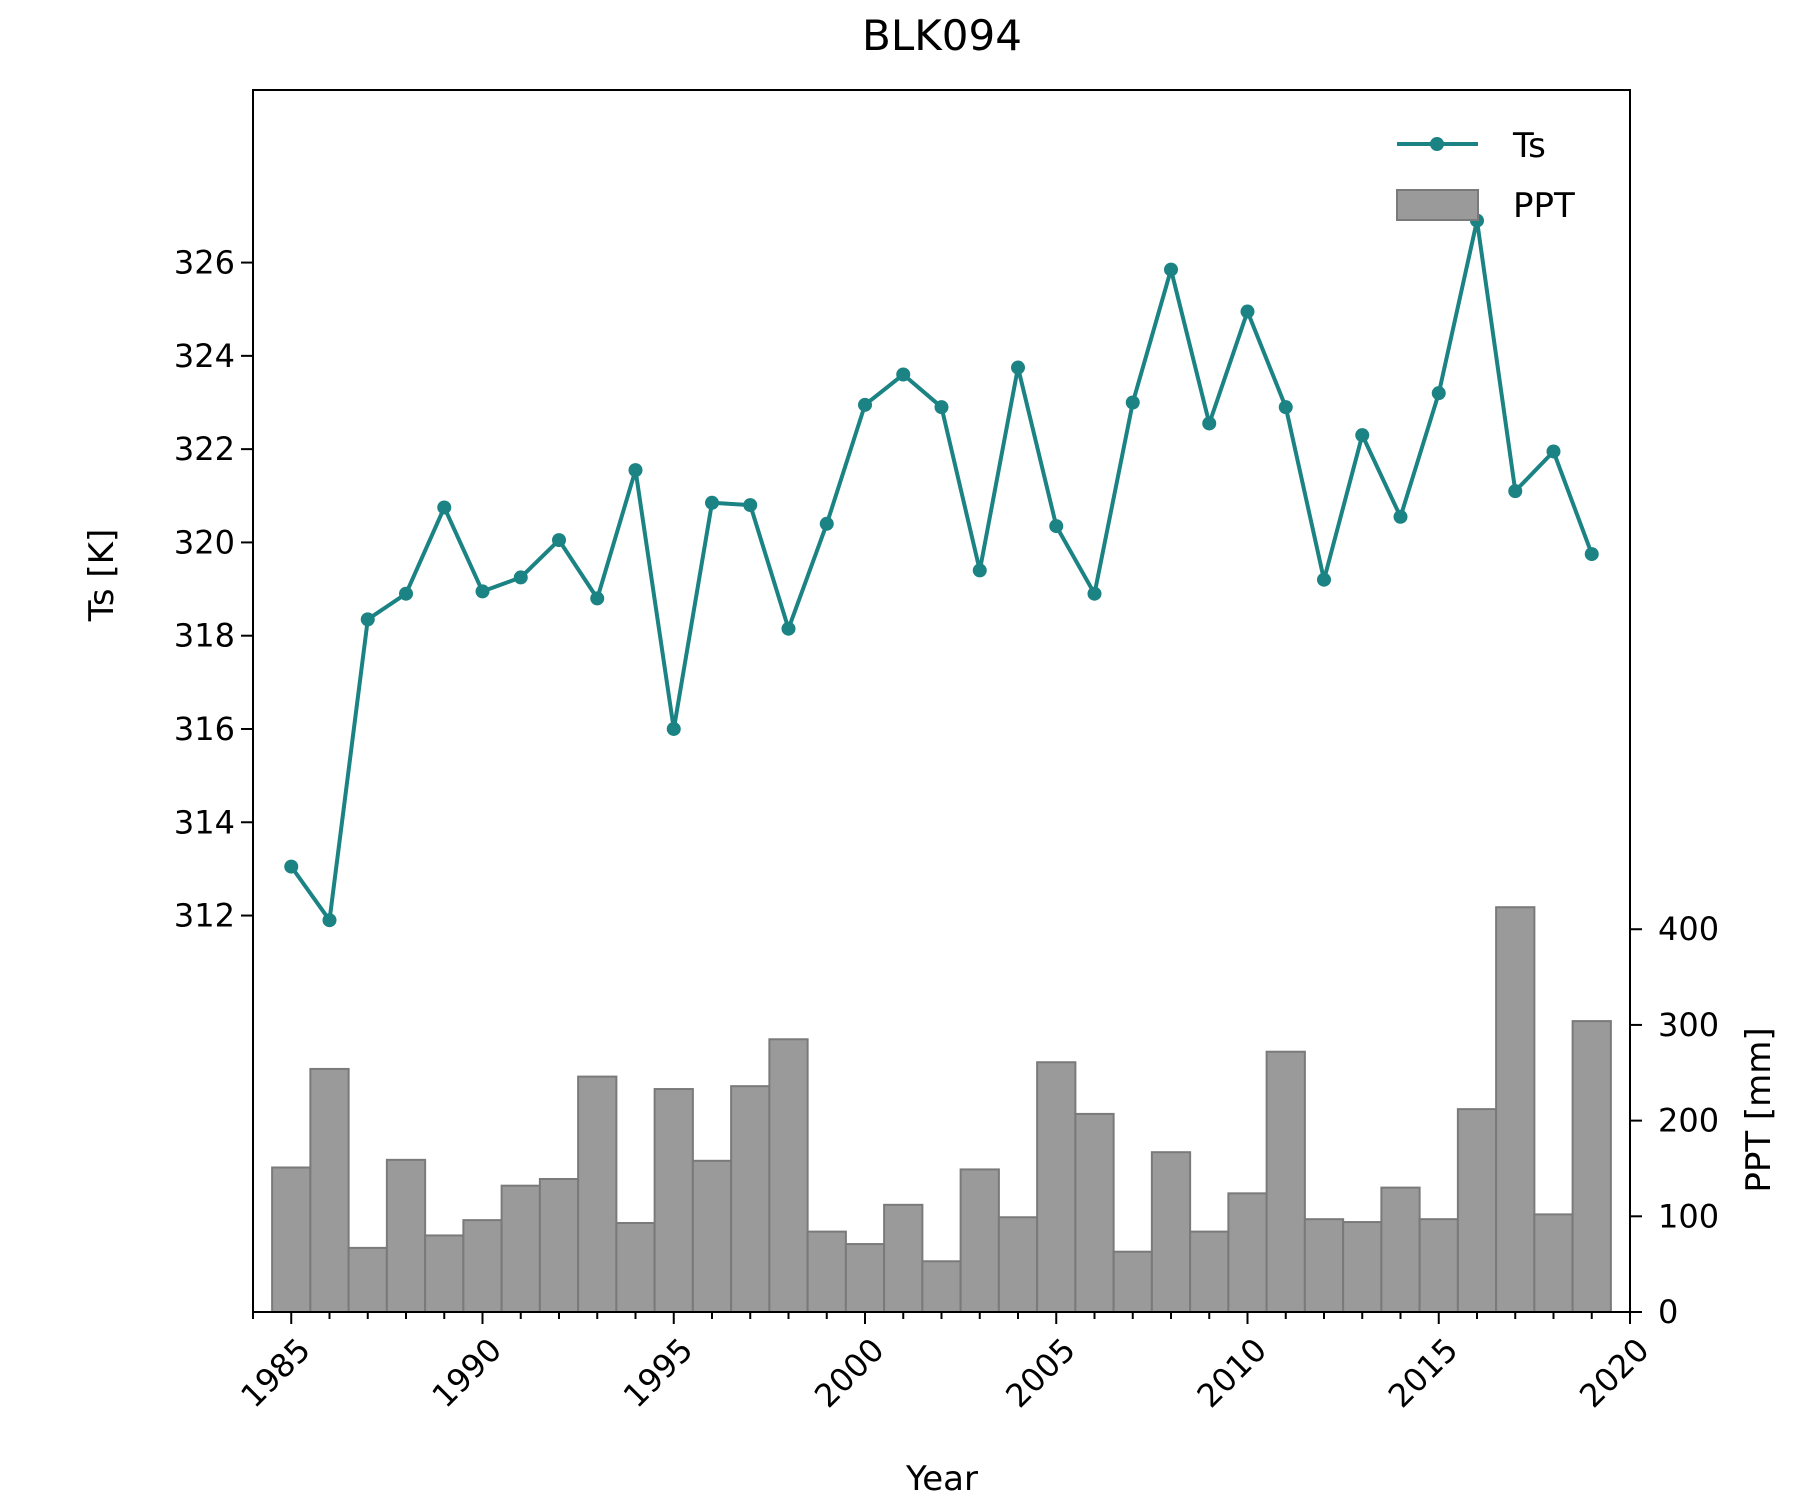 This screenshot has height=1500, width=1800. What do you see at coordinates (204, 636) in the screenshot?
I see `y-left-tick-label: 318` at bounding box center [204, 636].